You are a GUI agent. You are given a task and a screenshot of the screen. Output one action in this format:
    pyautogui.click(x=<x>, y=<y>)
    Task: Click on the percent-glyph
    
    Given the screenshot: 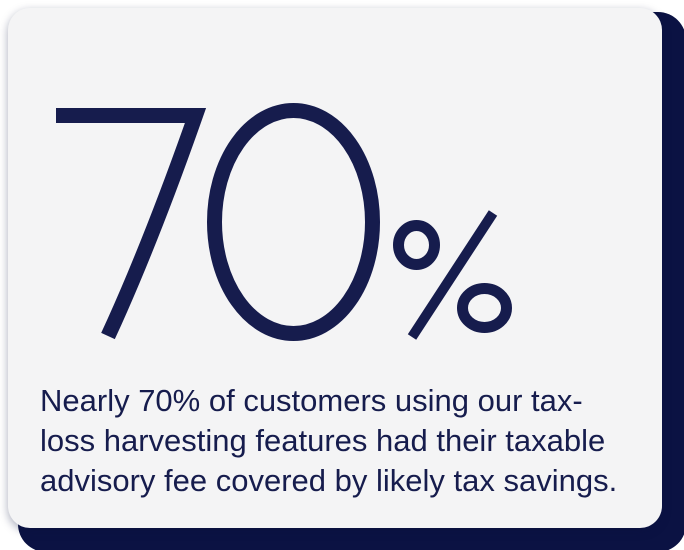 What is the action you would take?
    pyautogui.click(x=452, y=275)
    